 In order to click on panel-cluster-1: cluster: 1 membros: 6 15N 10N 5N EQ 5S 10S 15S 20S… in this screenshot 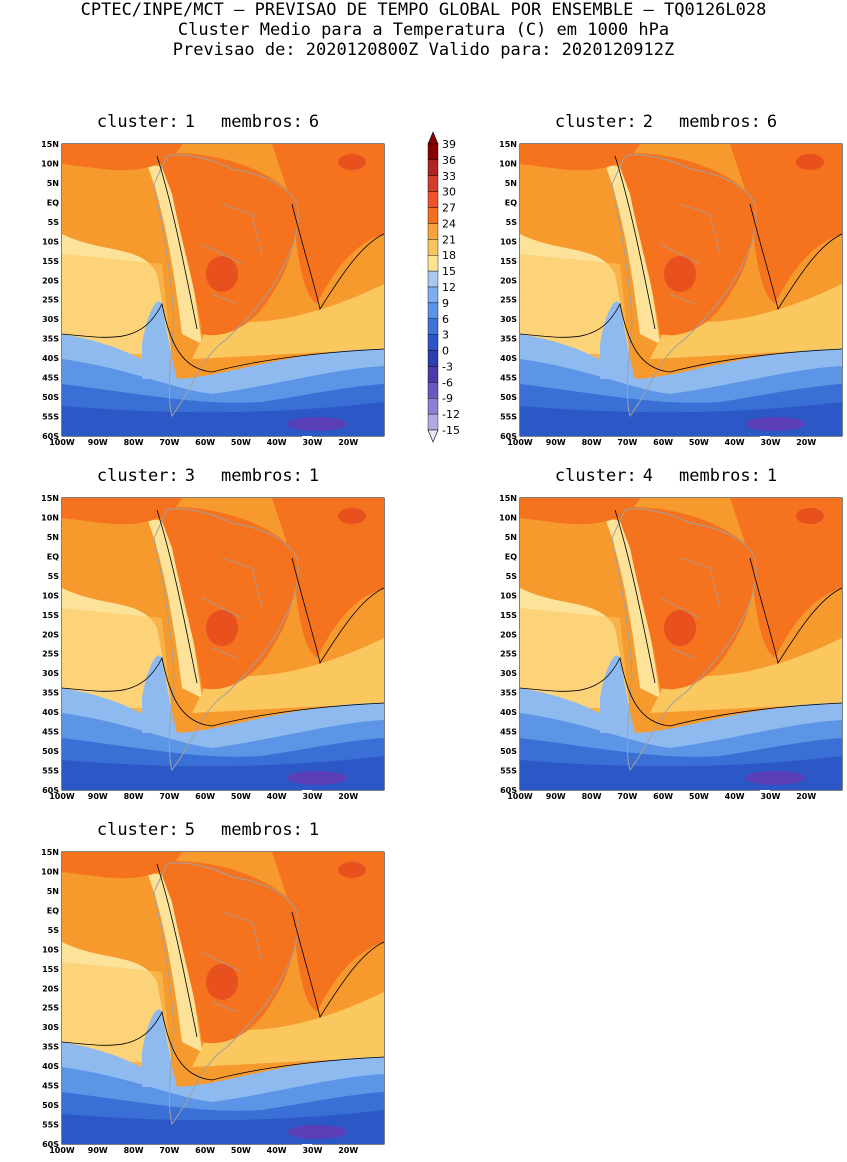, I will do `click(208, 282)`.